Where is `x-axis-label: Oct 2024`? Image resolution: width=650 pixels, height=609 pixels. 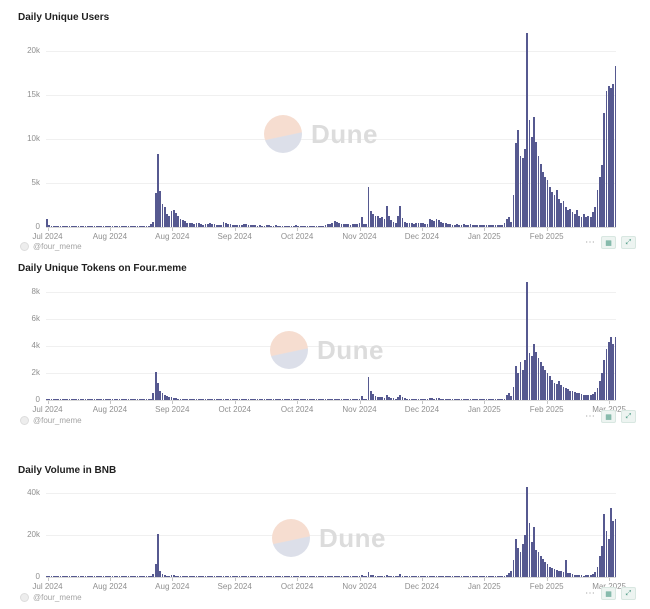 x-axis-label: Oct 2024 is located at coordinates (234, 409).